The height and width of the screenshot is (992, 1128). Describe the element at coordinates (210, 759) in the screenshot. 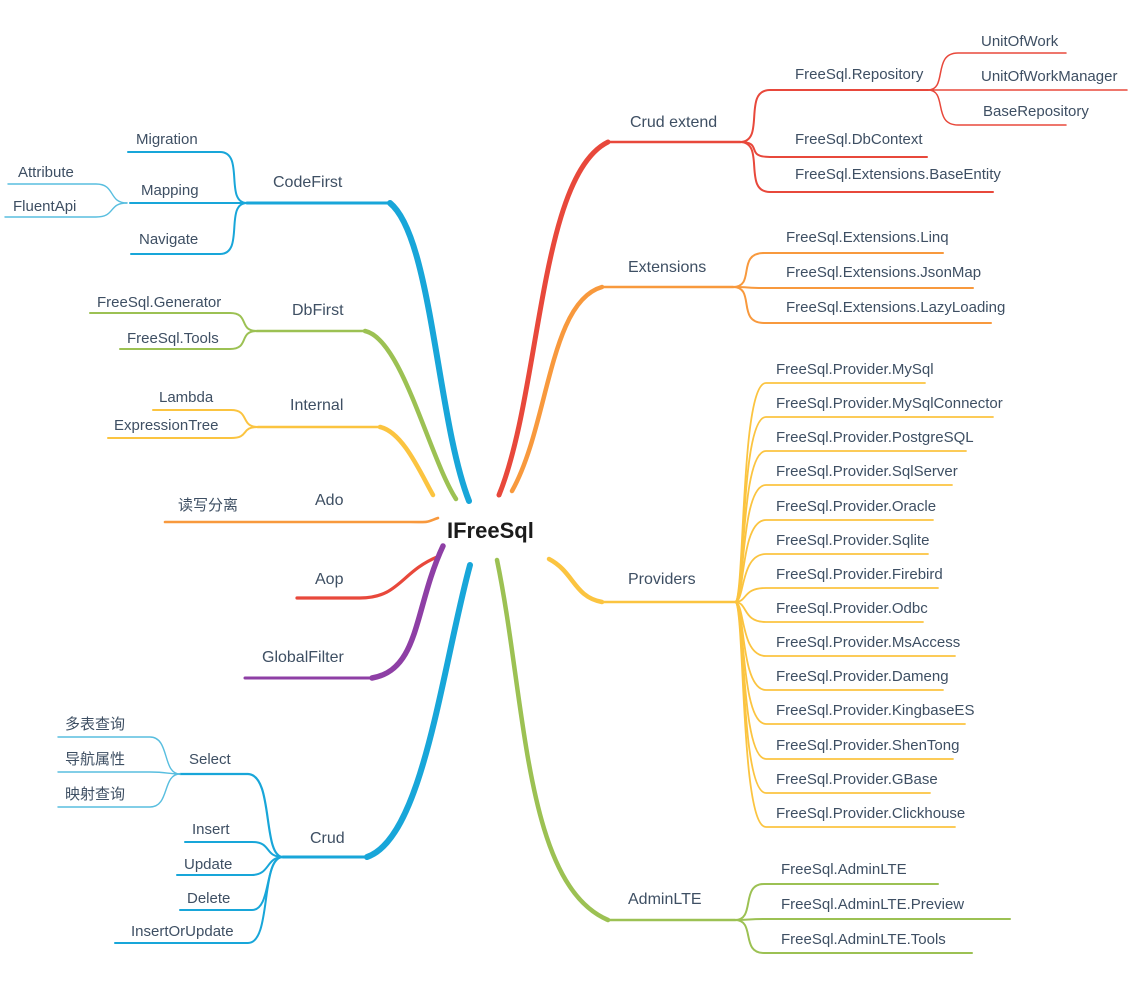

I see `node-select: Select` at that location.